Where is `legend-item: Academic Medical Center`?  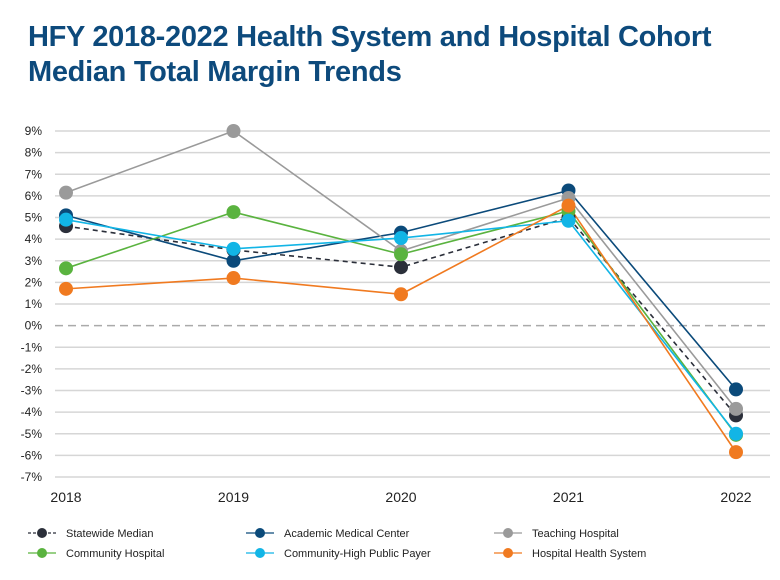 legend-item: Academic Medical Center is located at coordinates (328, 534).